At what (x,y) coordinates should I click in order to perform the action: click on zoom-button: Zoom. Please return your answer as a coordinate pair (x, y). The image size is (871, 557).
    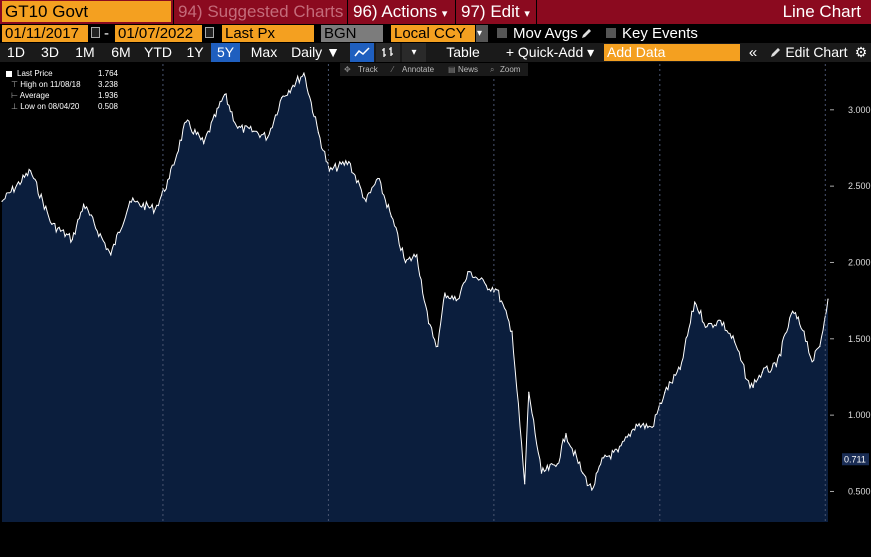
    Looking at the image, I should click on (510, 69).